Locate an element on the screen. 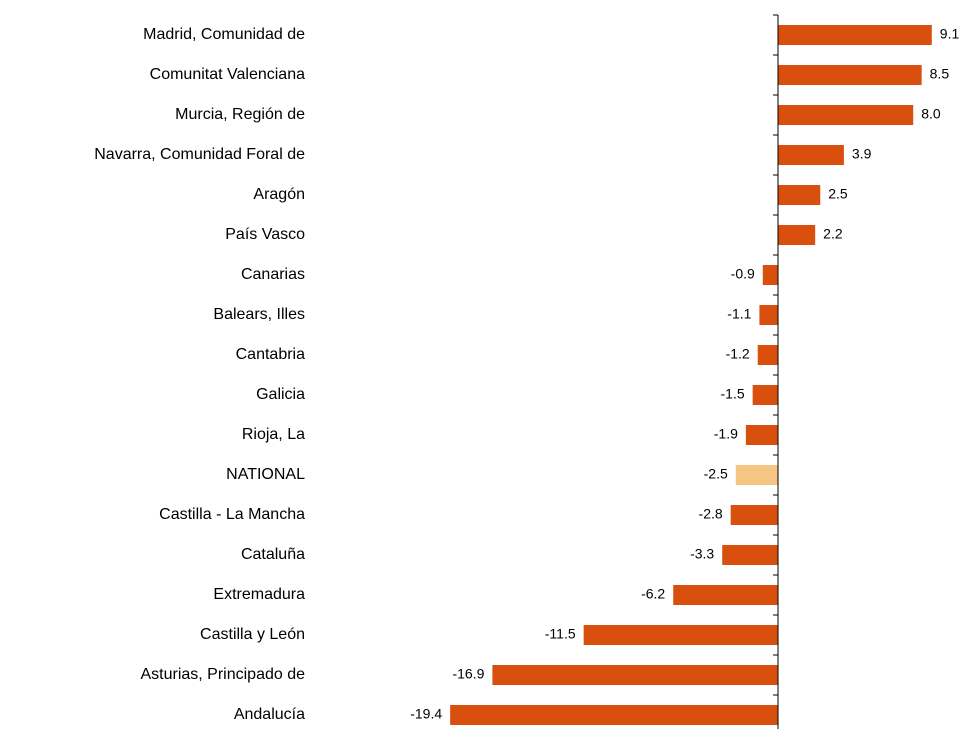 The height and width of the screenshot is (729, 975). value-label: -1.1 is located at coordinates (739, 314).